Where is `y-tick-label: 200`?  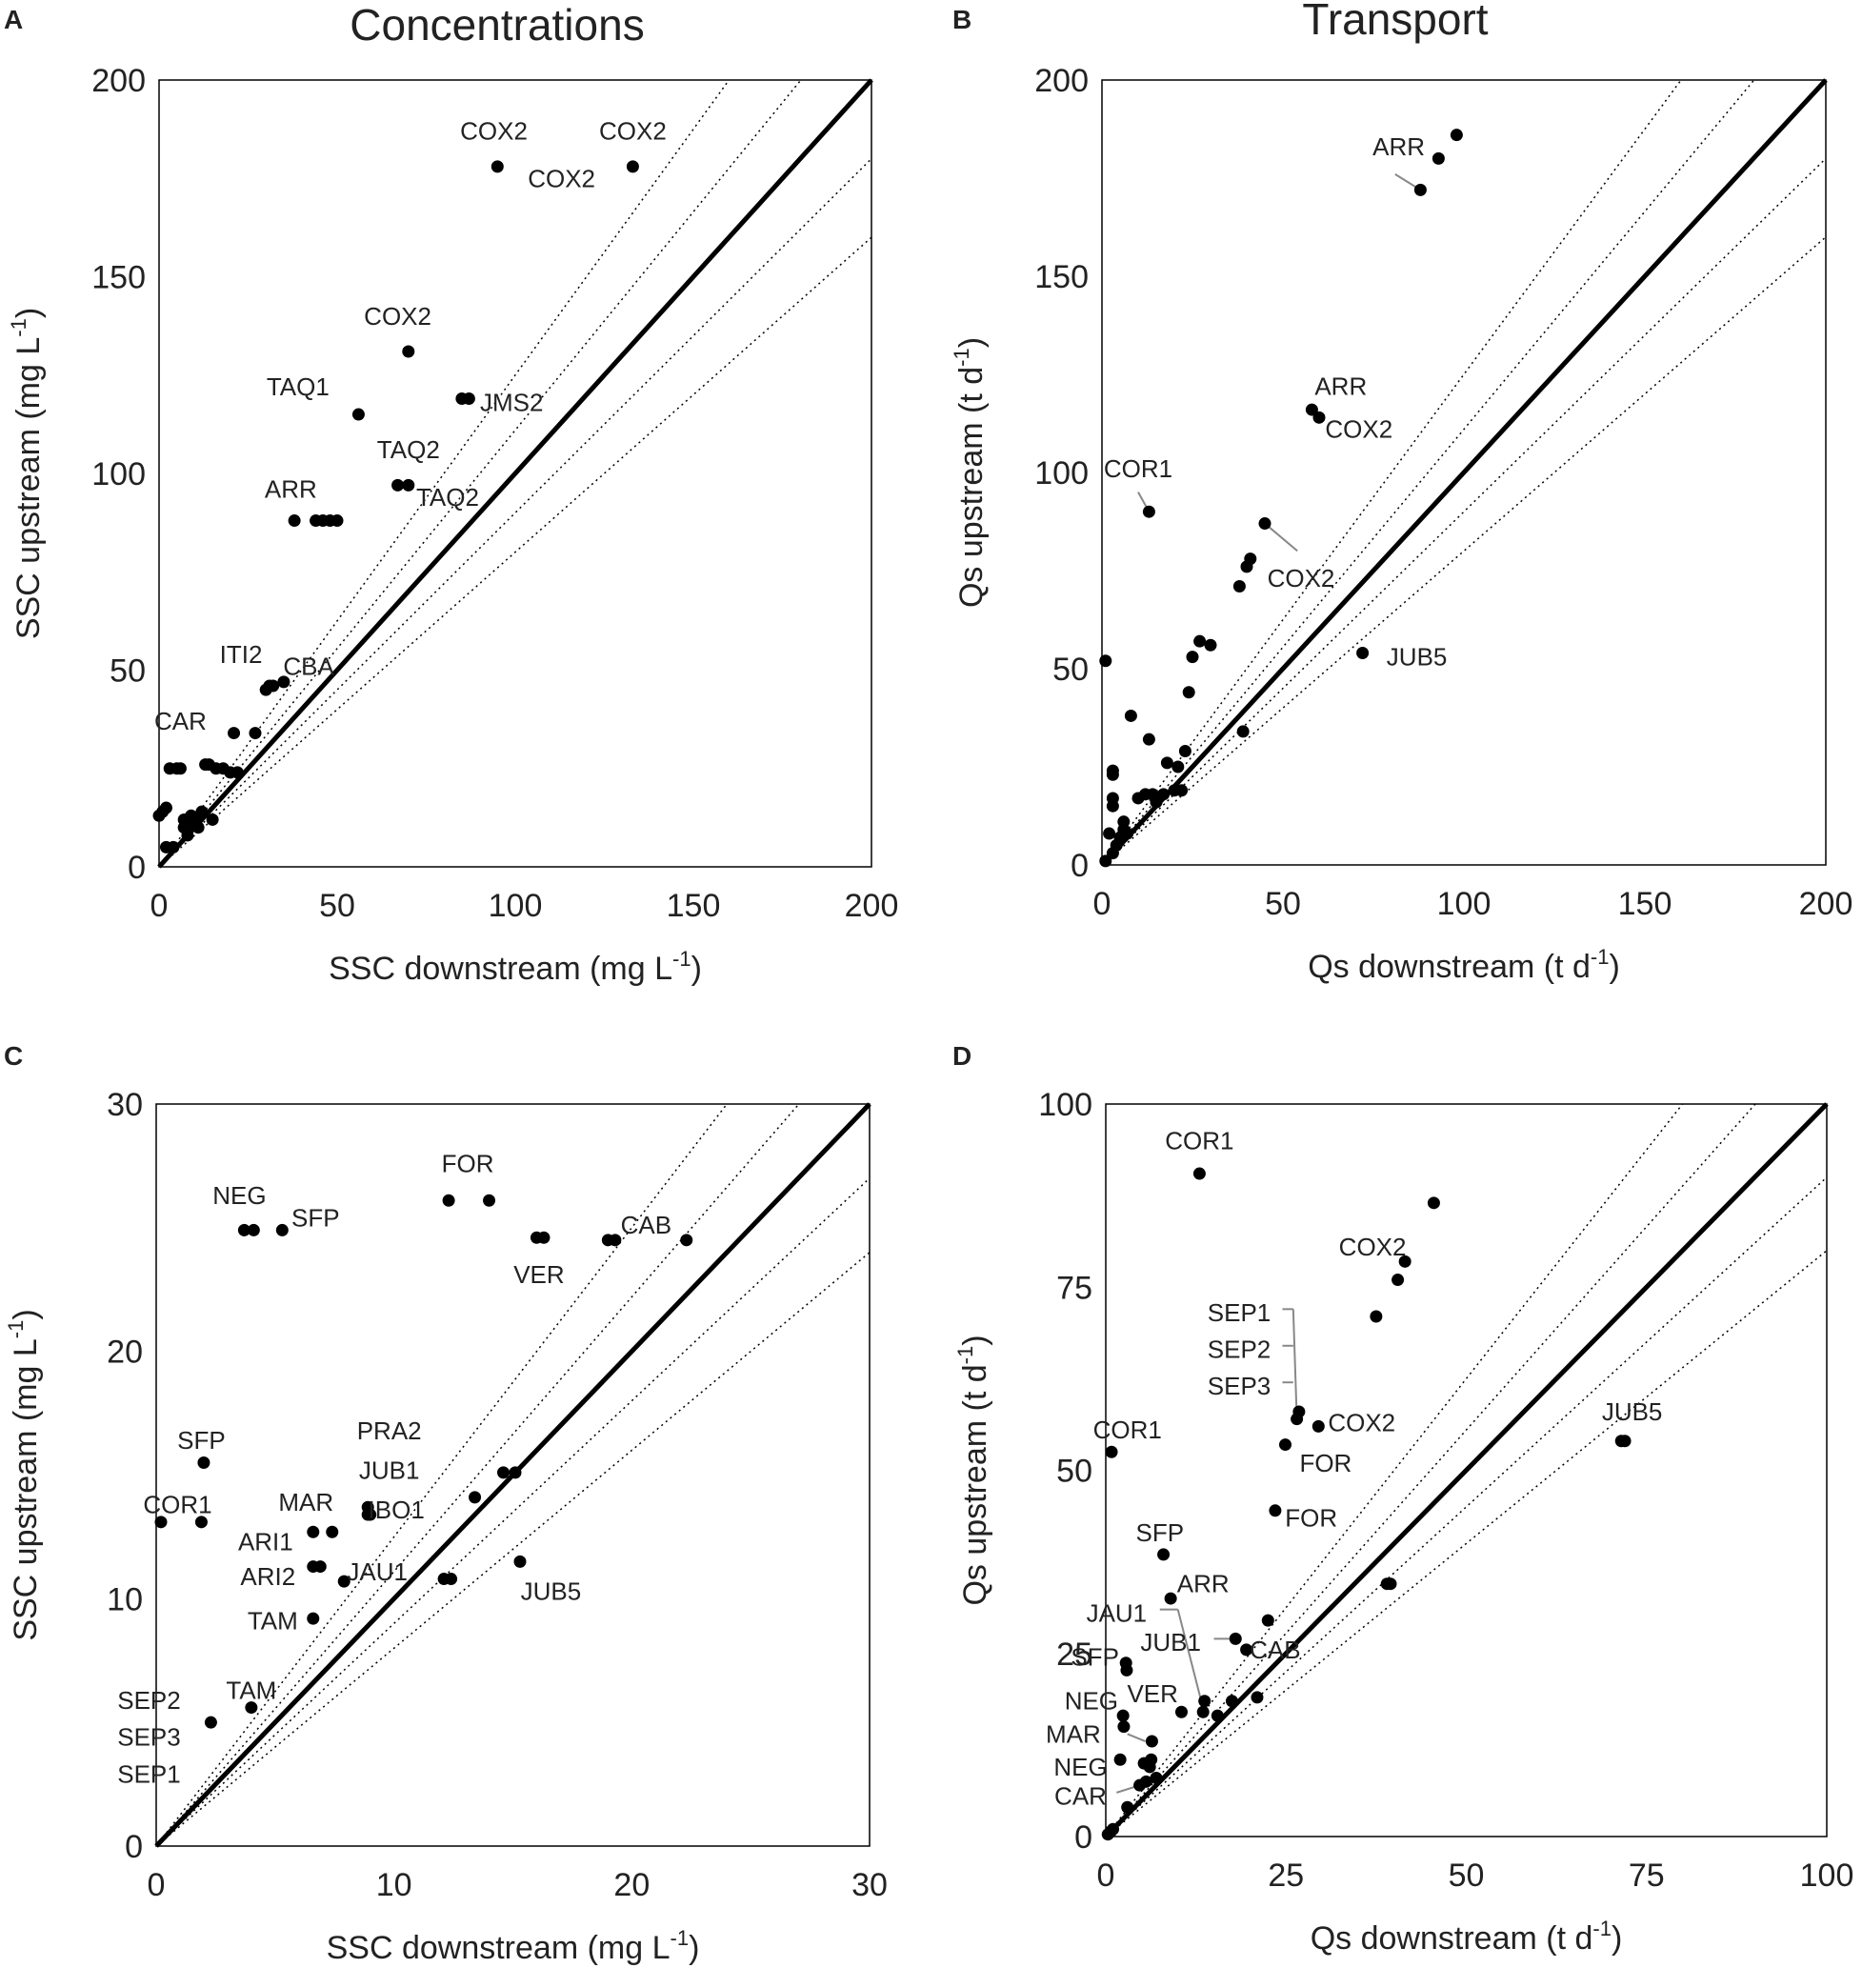
y-tick-label: 200 is located at coordinates (1062, 81).